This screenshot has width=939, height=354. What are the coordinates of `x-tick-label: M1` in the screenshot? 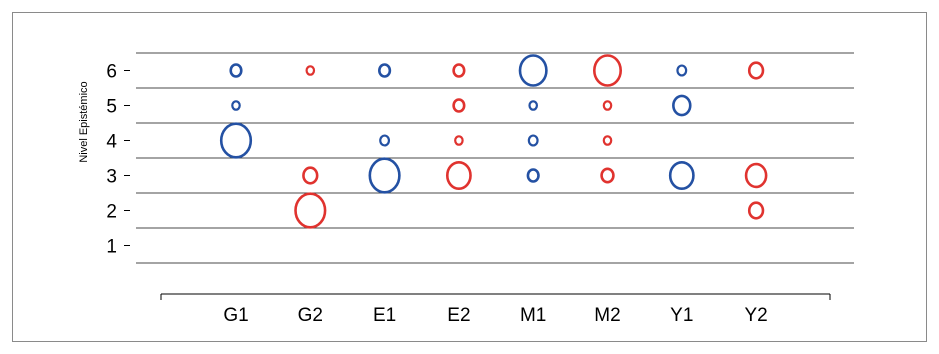 It's located at (533, 315).